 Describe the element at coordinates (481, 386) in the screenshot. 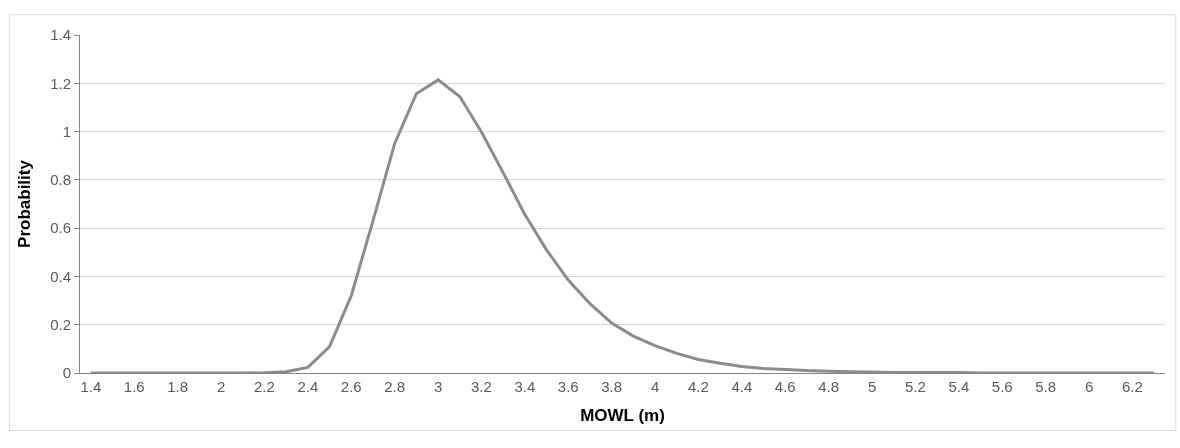

I see `x-tick-label: 3.2` at that location.